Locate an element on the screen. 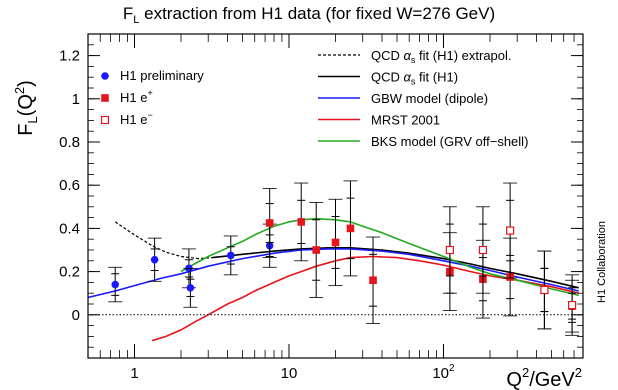 The image size is (618, 390). x-axis-label: Q2/GeV2 is located at coordinates (544, 377).